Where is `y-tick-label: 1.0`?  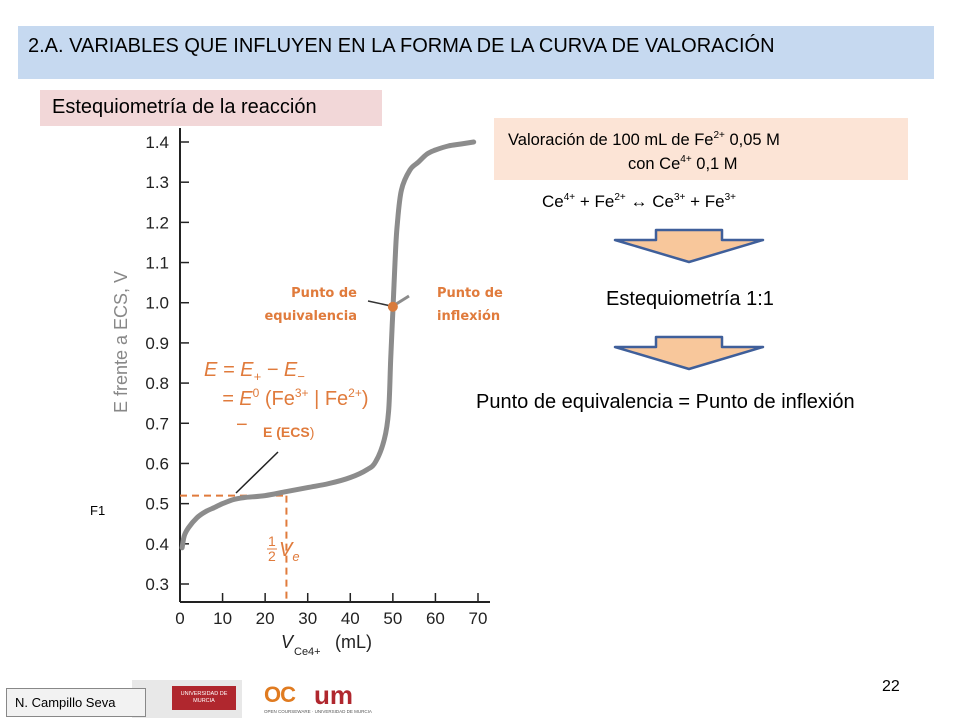 y-tick-label: 1.0 is located at coordinates (157, 303).